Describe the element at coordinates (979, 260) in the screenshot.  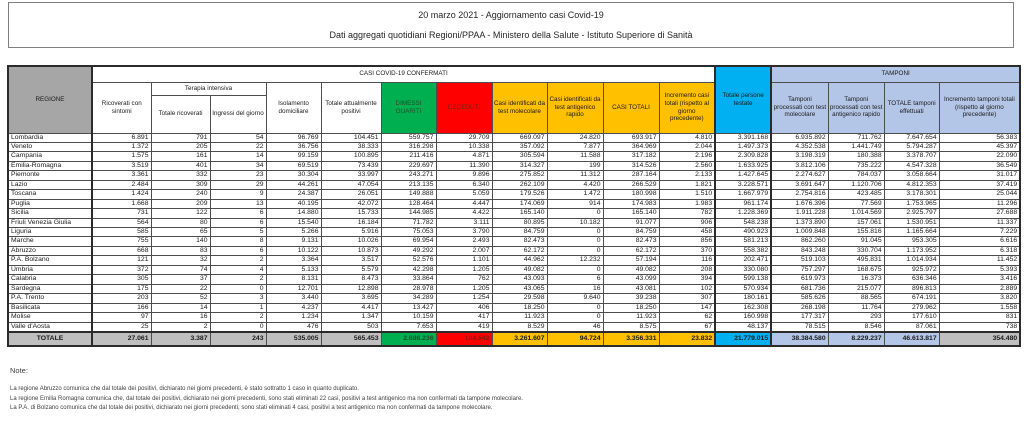
I see `cell-incremento_tamponi: 11.452` at that location.